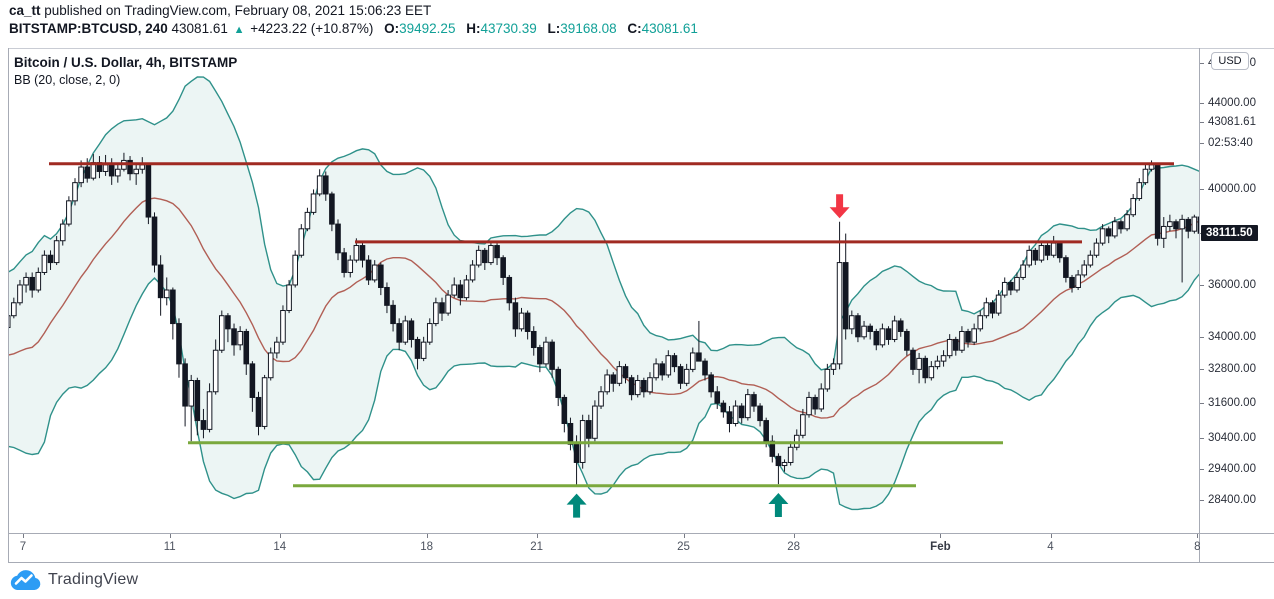  I want to click on currency-toggle-button: USD, so click(1230, 61).